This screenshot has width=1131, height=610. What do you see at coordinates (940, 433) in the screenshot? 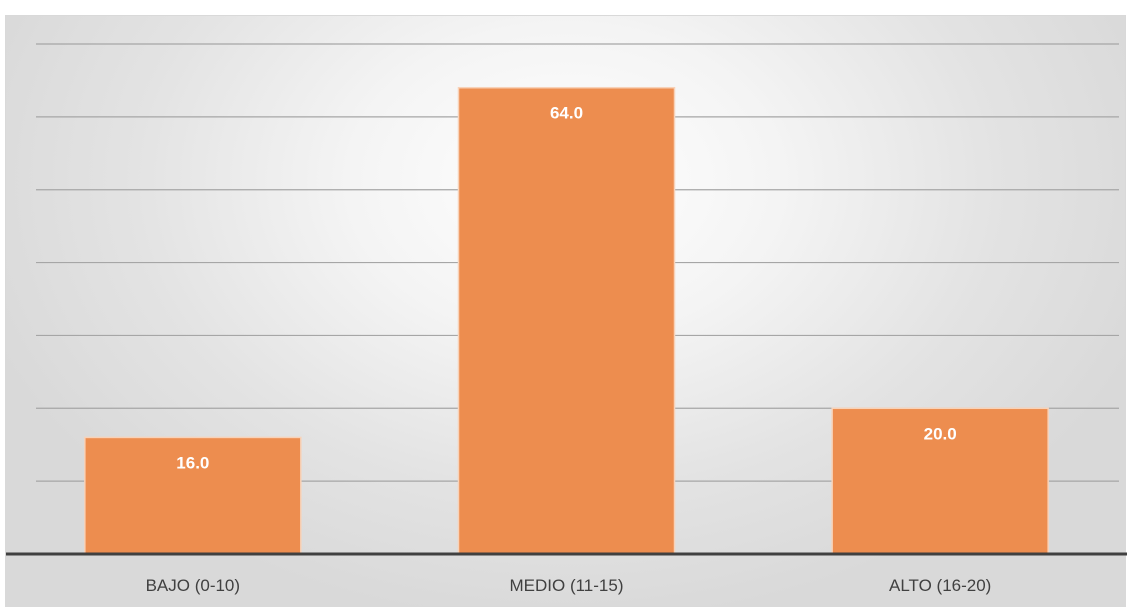
I see `data-label-2: 20.0` at bounding box center [940, 433].